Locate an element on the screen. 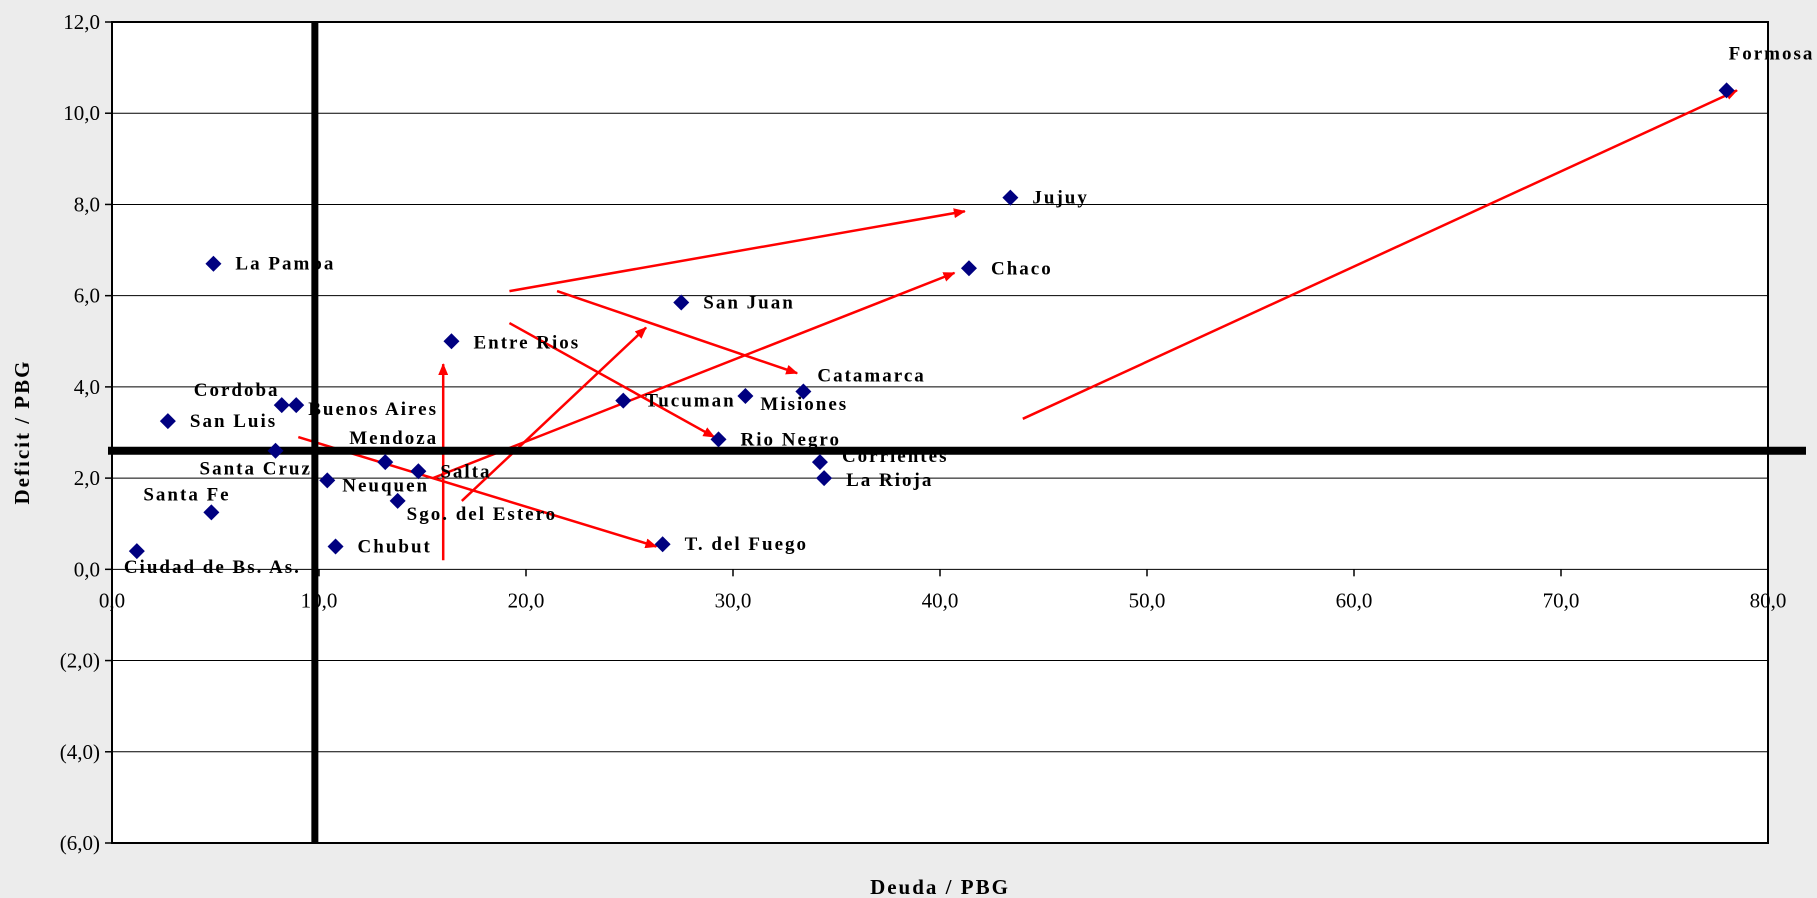 The height and width of the screenshot is (898, 1817). point-label: Jujuy is located at coordinates (1060, 198).